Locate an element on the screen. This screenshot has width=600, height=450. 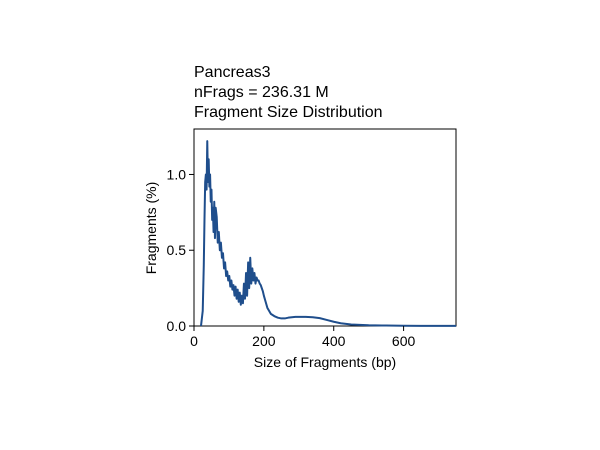
x-tick-label: 600 is located at coordinates (404, 341).